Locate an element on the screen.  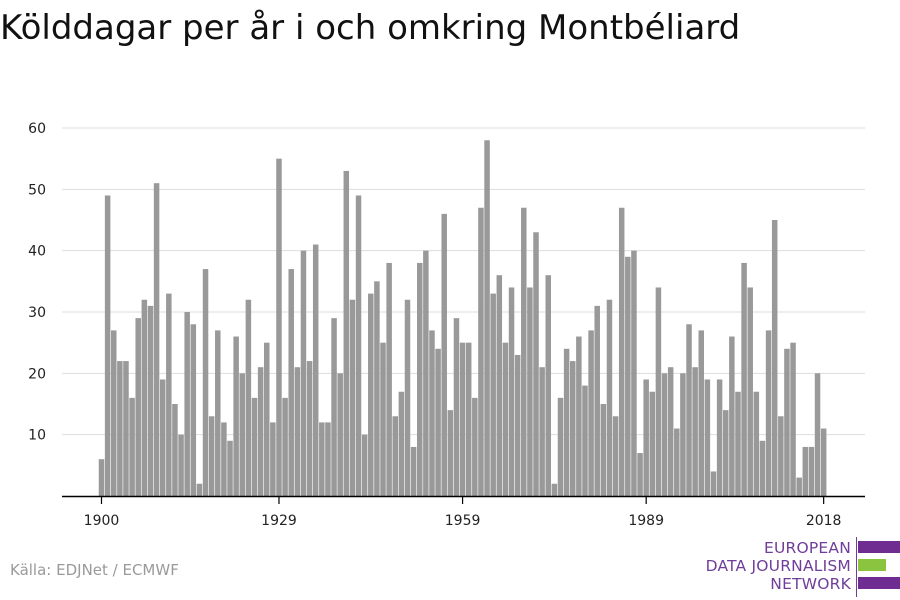
bar-1973 is located at coordinates (548, 385).